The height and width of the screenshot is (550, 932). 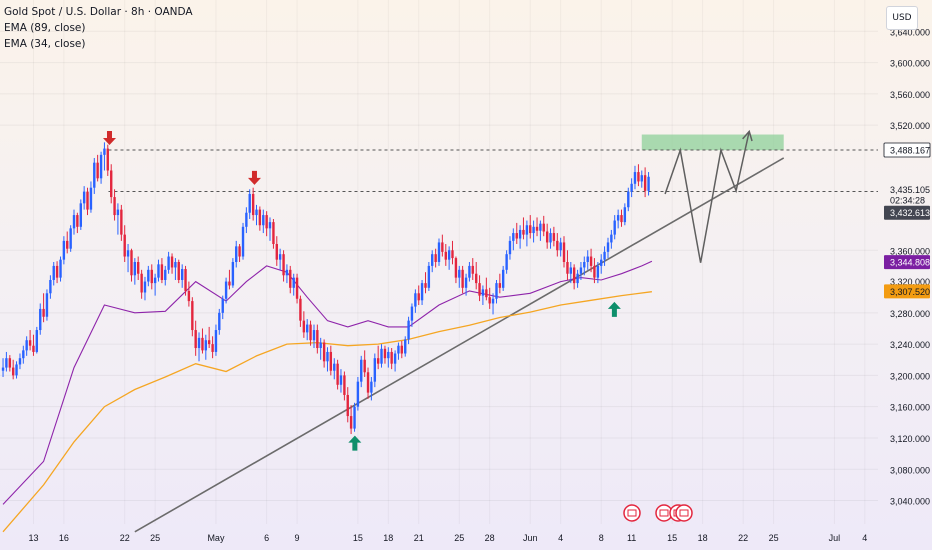 What do you see at coordinates (355, 443) in the screenshot?
I see `up-arrow-icon` at bounding box center [355, 443].